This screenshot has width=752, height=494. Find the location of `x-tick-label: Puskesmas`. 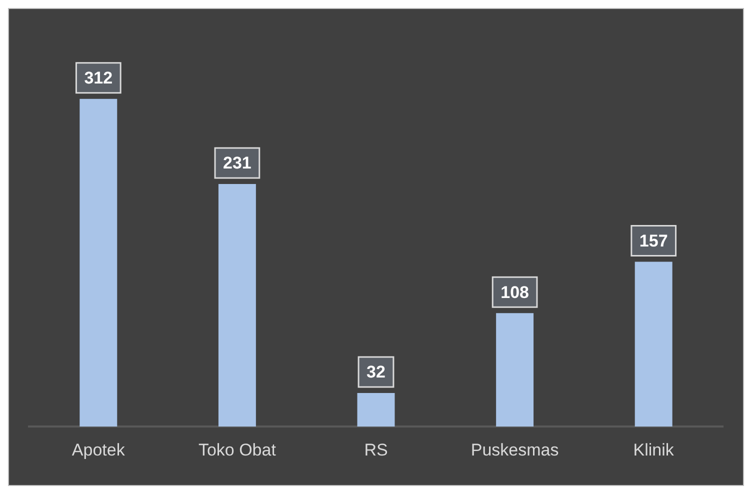

x-tick-label: Puskesmas is located at coordinates (514, 450).